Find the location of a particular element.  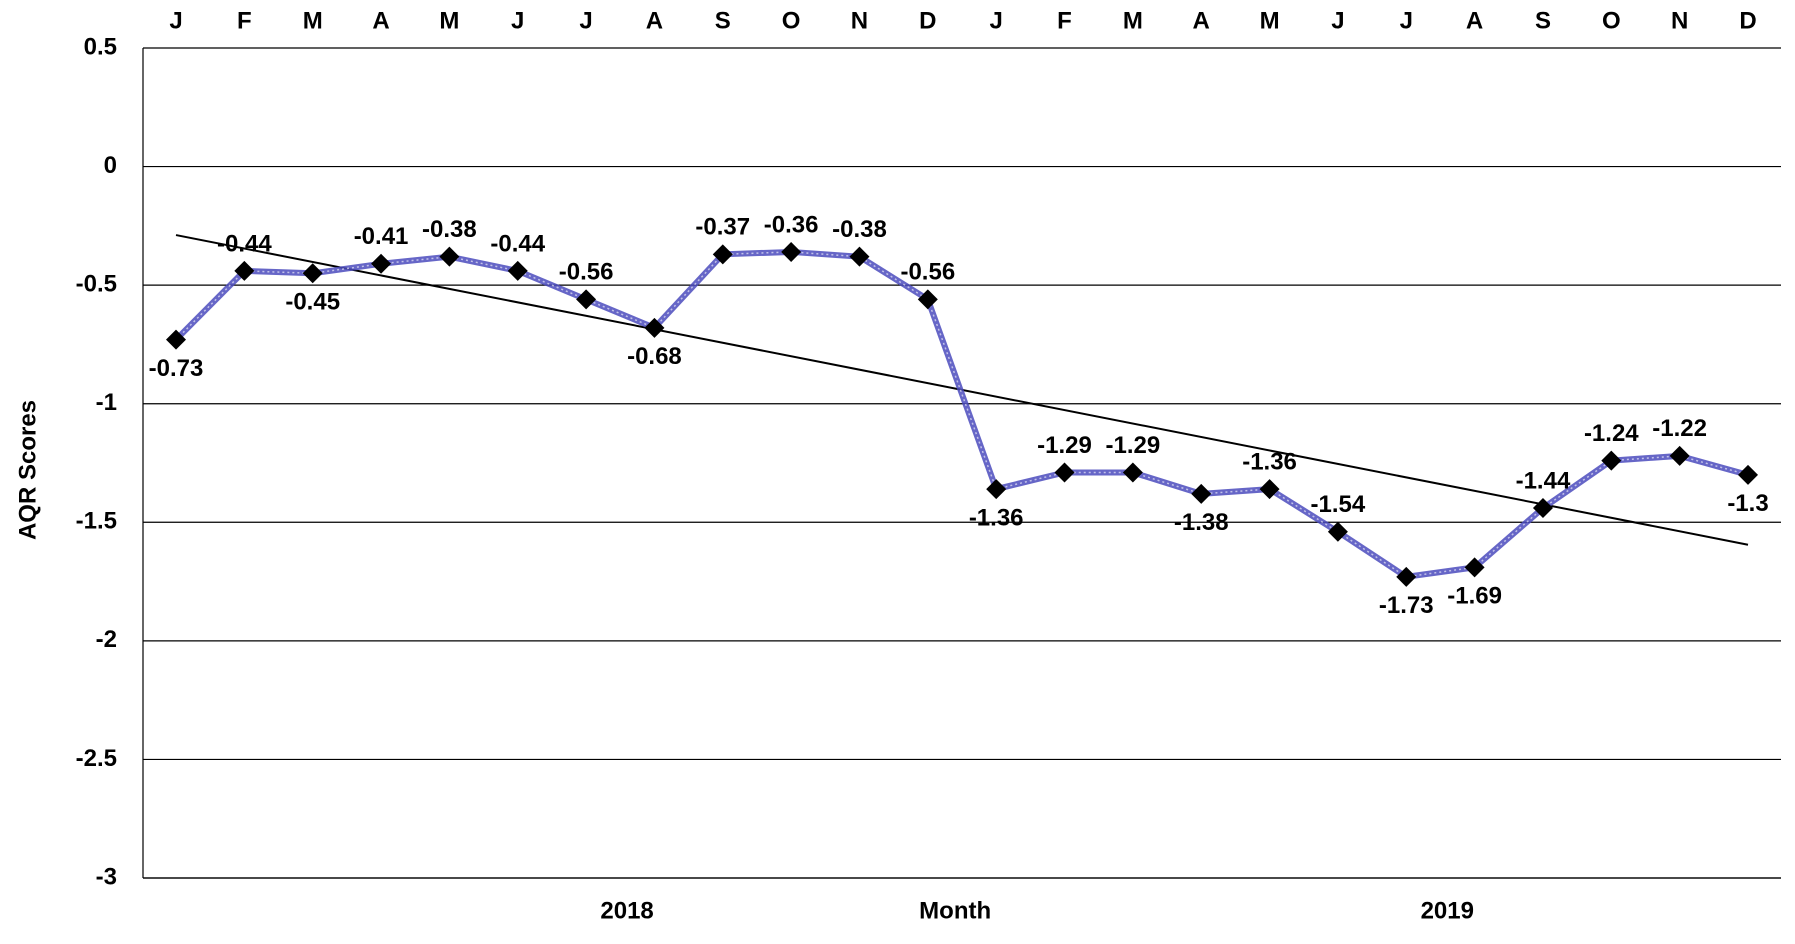

data-label: -1.38 is located at coordinates (1201, 522).